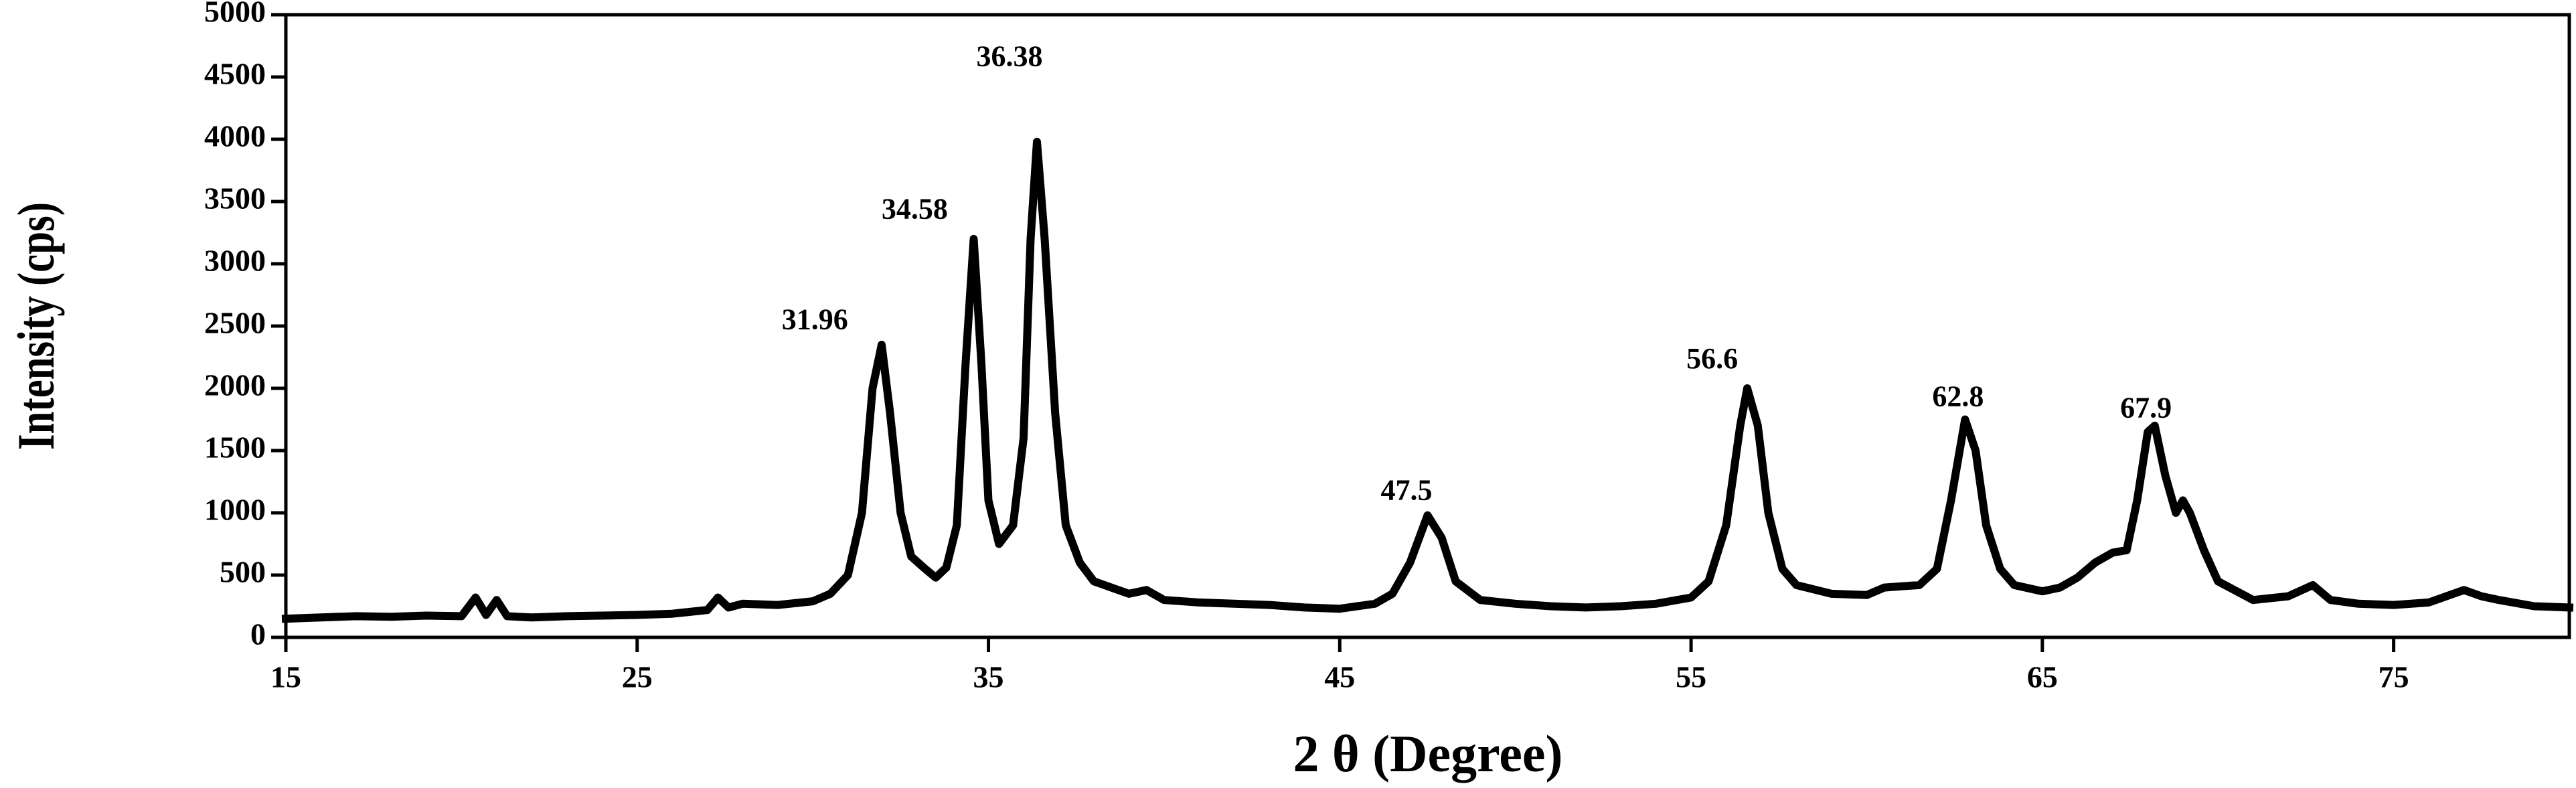 The width and height of the screenshot is (2576, 788). Describe the element at coordinates (1407, 489) in the screenshot. I see `peak-label: 47.5` at that location.